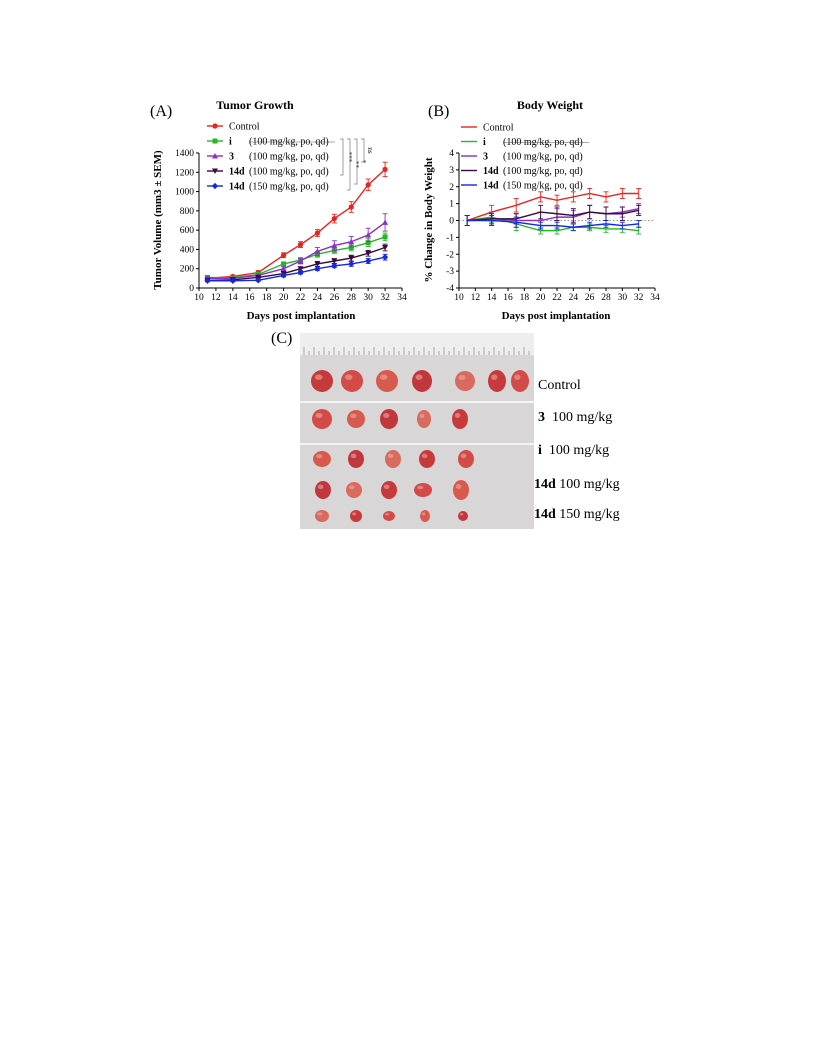 The image size is (816, 1056). Describe the element at coordinates (543, 186) in the screenshot. I see `legend-dose: (150 mg/kg, po, qd)` at that location.